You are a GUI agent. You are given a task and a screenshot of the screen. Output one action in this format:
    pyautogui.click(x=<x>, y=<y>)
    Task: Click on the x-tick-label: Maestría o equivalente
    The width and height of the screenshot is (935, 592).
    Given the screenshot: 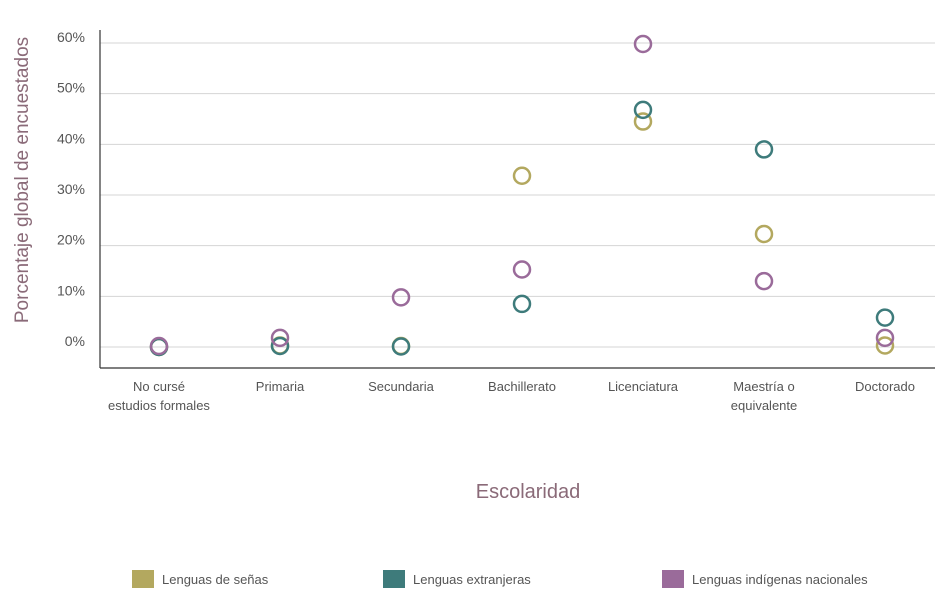 What is the action you would take?
    pyautogui.click(x=764, y=396)
    